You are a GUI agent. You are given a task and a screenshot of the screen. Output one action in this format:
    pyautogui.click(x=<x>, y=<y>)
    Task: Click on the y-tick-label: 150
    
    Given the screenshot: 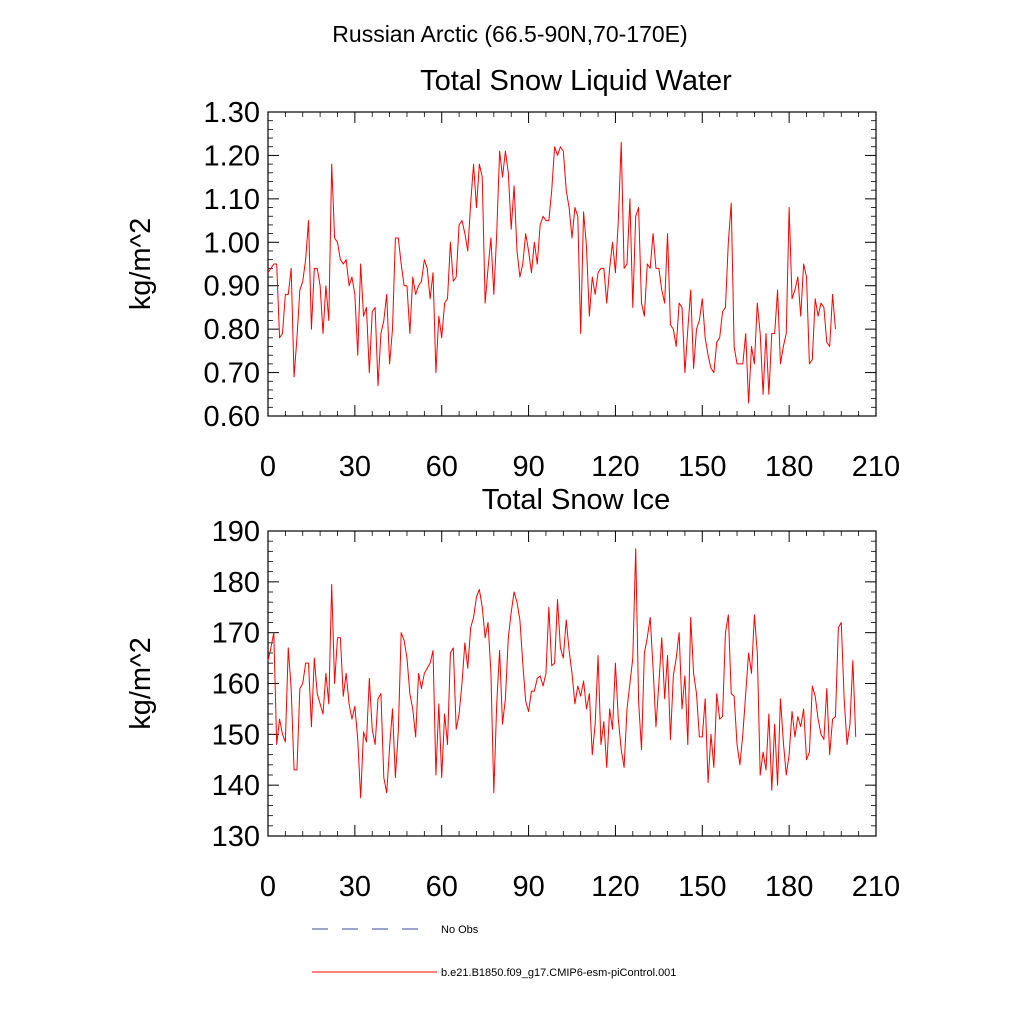 What is the action you would take?
    pyautogui.click(x=236, y=735)
    